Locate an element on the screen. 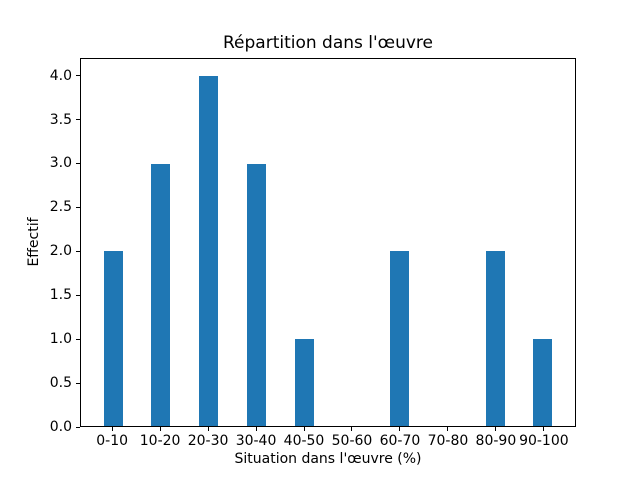 Image resolution: width=640 pixels, height=480 pixels. y-tick-label: 3.0 is located at coordinates (60, 163).